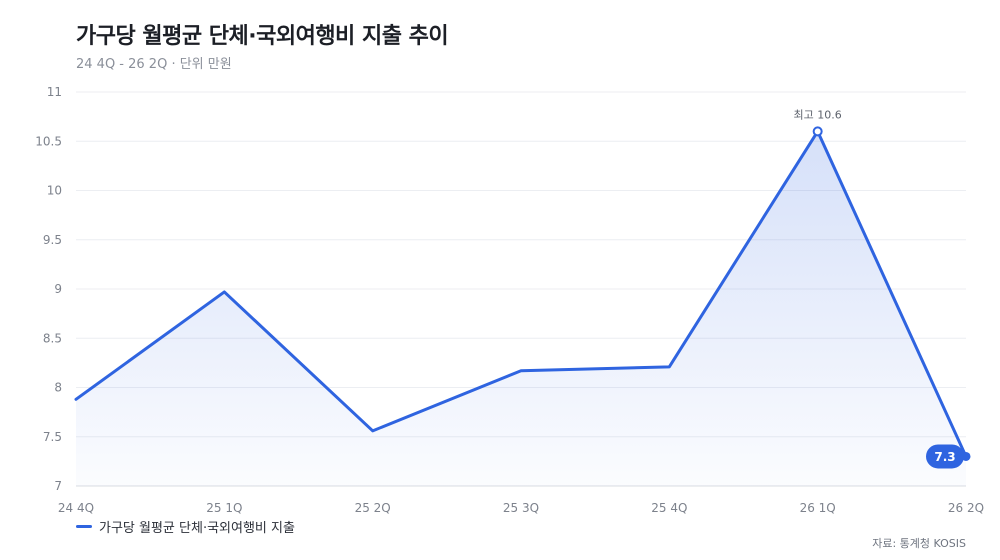 The image size is (1000, 560). Describe the element at coordinates (52, 338) in the screenshot. I see `y-tick-label: 8.5` at that location.